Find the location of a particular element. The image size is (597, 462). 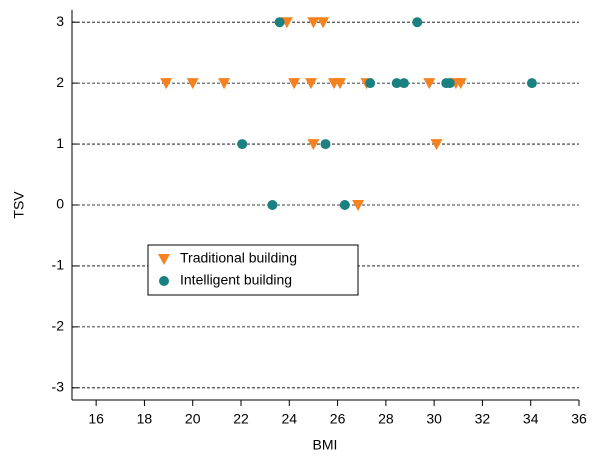

y-tick-label: -2 is located at coordinates (58, 326).